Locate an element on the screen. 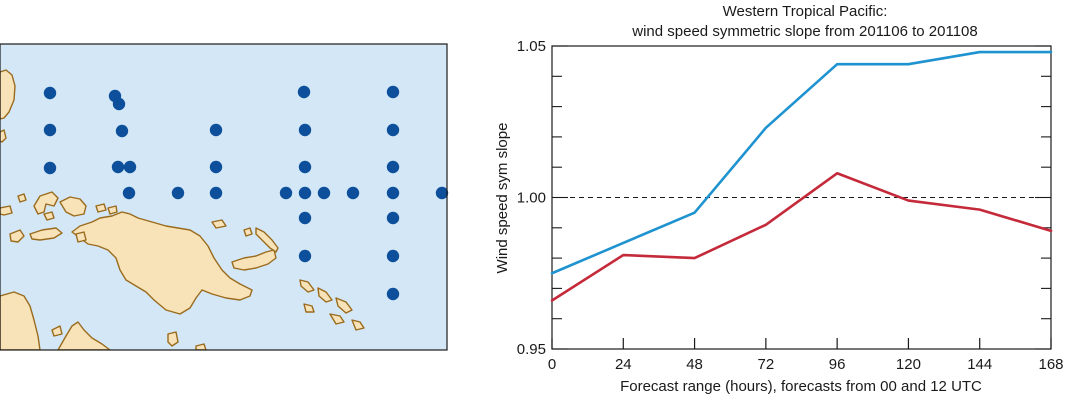 The image size is (1069, 400). x-tick-label: 120 is located at coordinates (908, 364).